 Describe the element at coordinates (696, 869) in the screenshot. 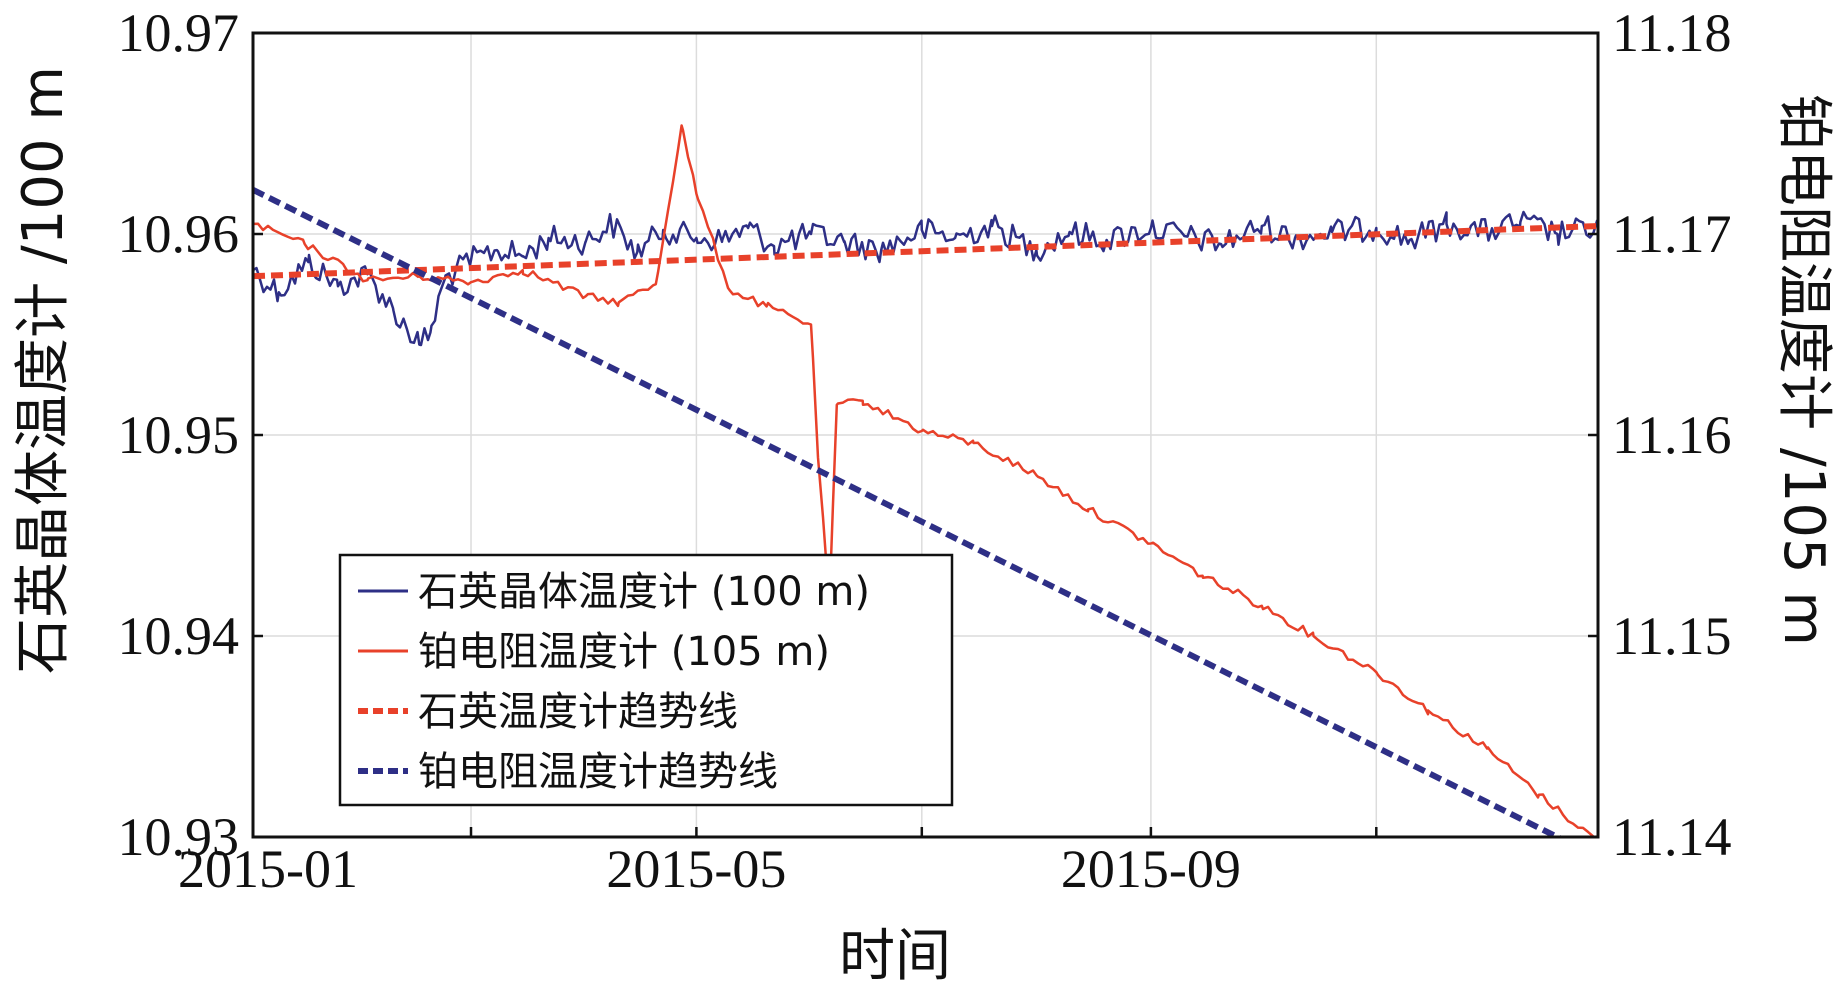

I see `x-tick-label: 2015-05` at that location.